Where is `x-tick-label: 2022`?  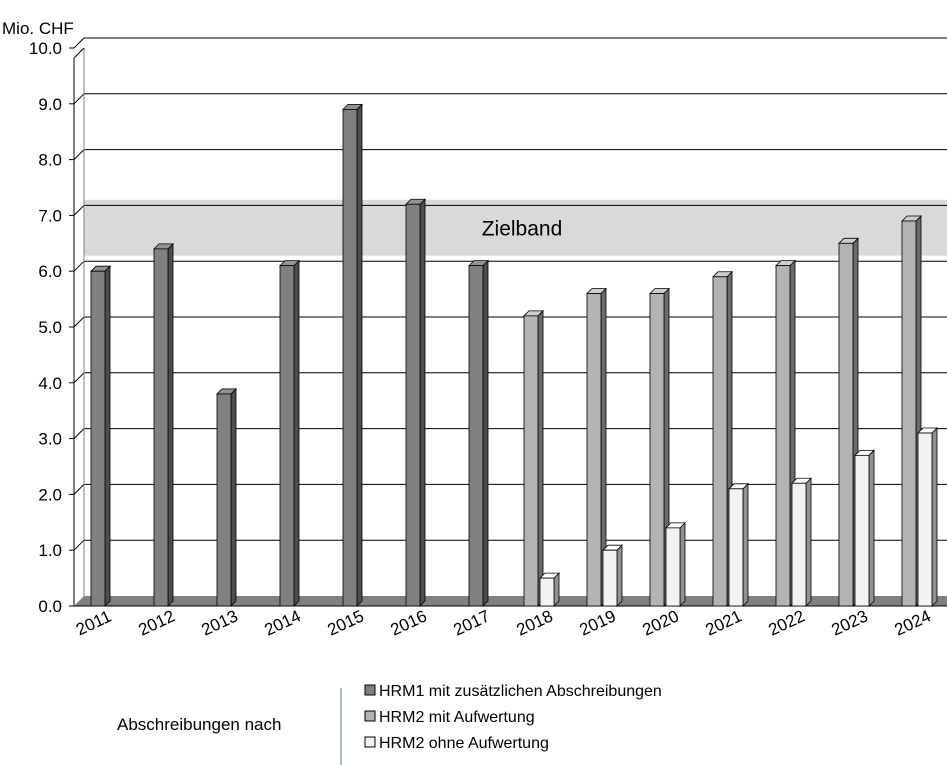 x-tick-label: 2022 is located at coordinates (787, 622).